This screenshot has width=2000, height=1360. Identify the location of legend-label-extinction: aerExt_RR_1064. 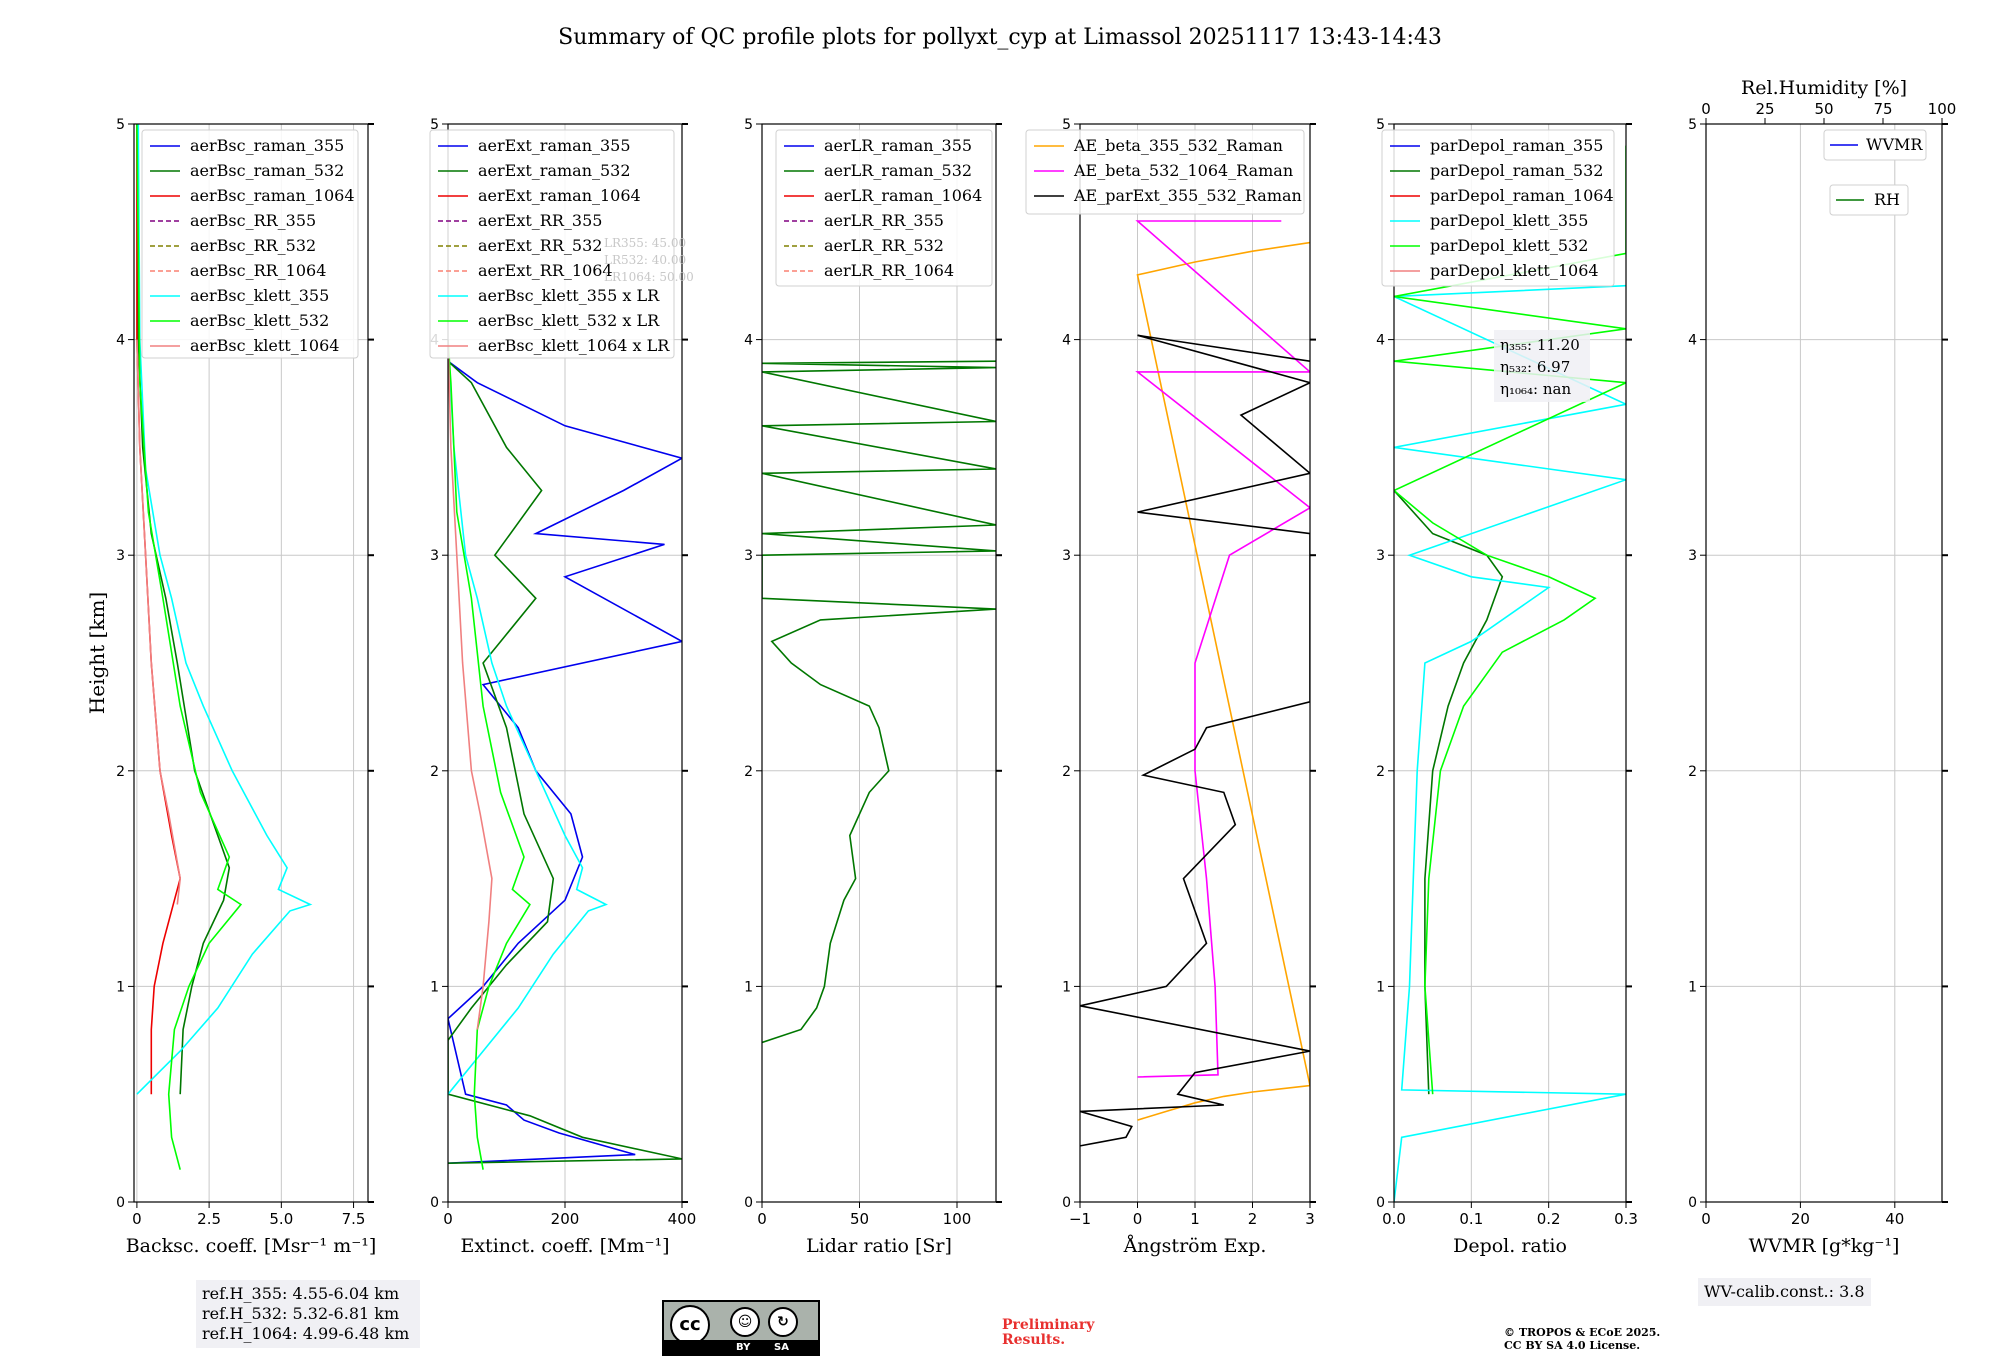
(545, 270).